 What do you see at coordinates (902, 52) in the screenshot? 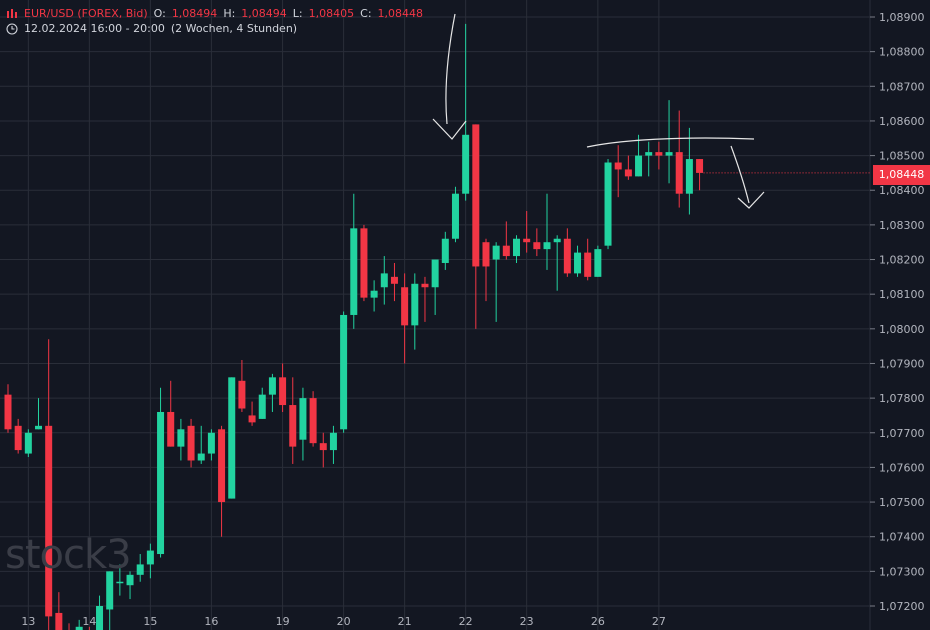
I see `price-tick-label: 1,08800` at bounding box center [902, 52].